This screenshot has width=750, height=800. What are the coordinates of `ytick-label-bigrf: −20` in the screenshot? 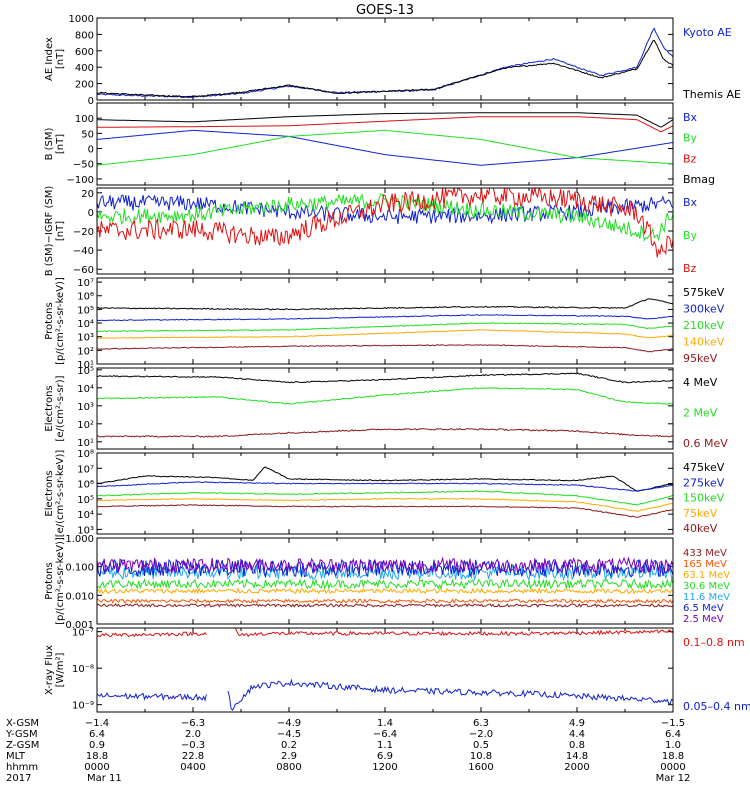 It's located at (83, 232).